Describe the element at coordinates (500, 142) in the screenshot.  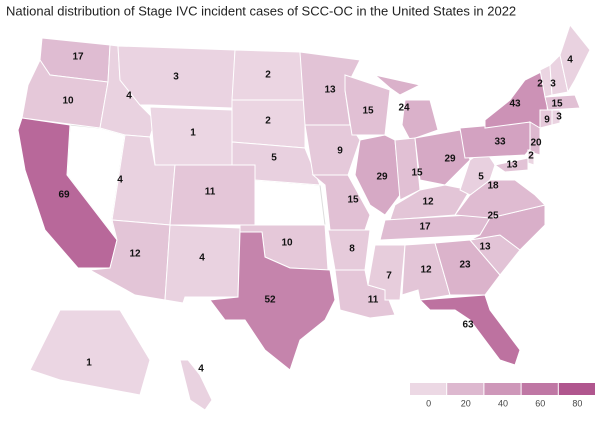
I see `state-value-label: 33` at that location.